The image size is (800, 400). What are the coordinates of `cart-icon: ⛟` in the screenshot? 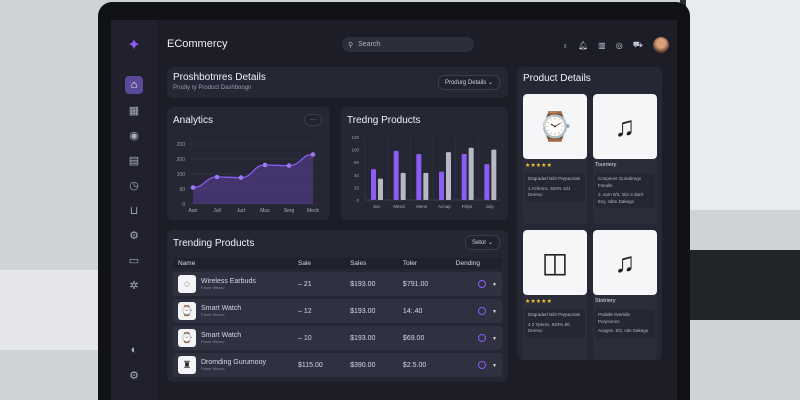 It's located at (637, 44).